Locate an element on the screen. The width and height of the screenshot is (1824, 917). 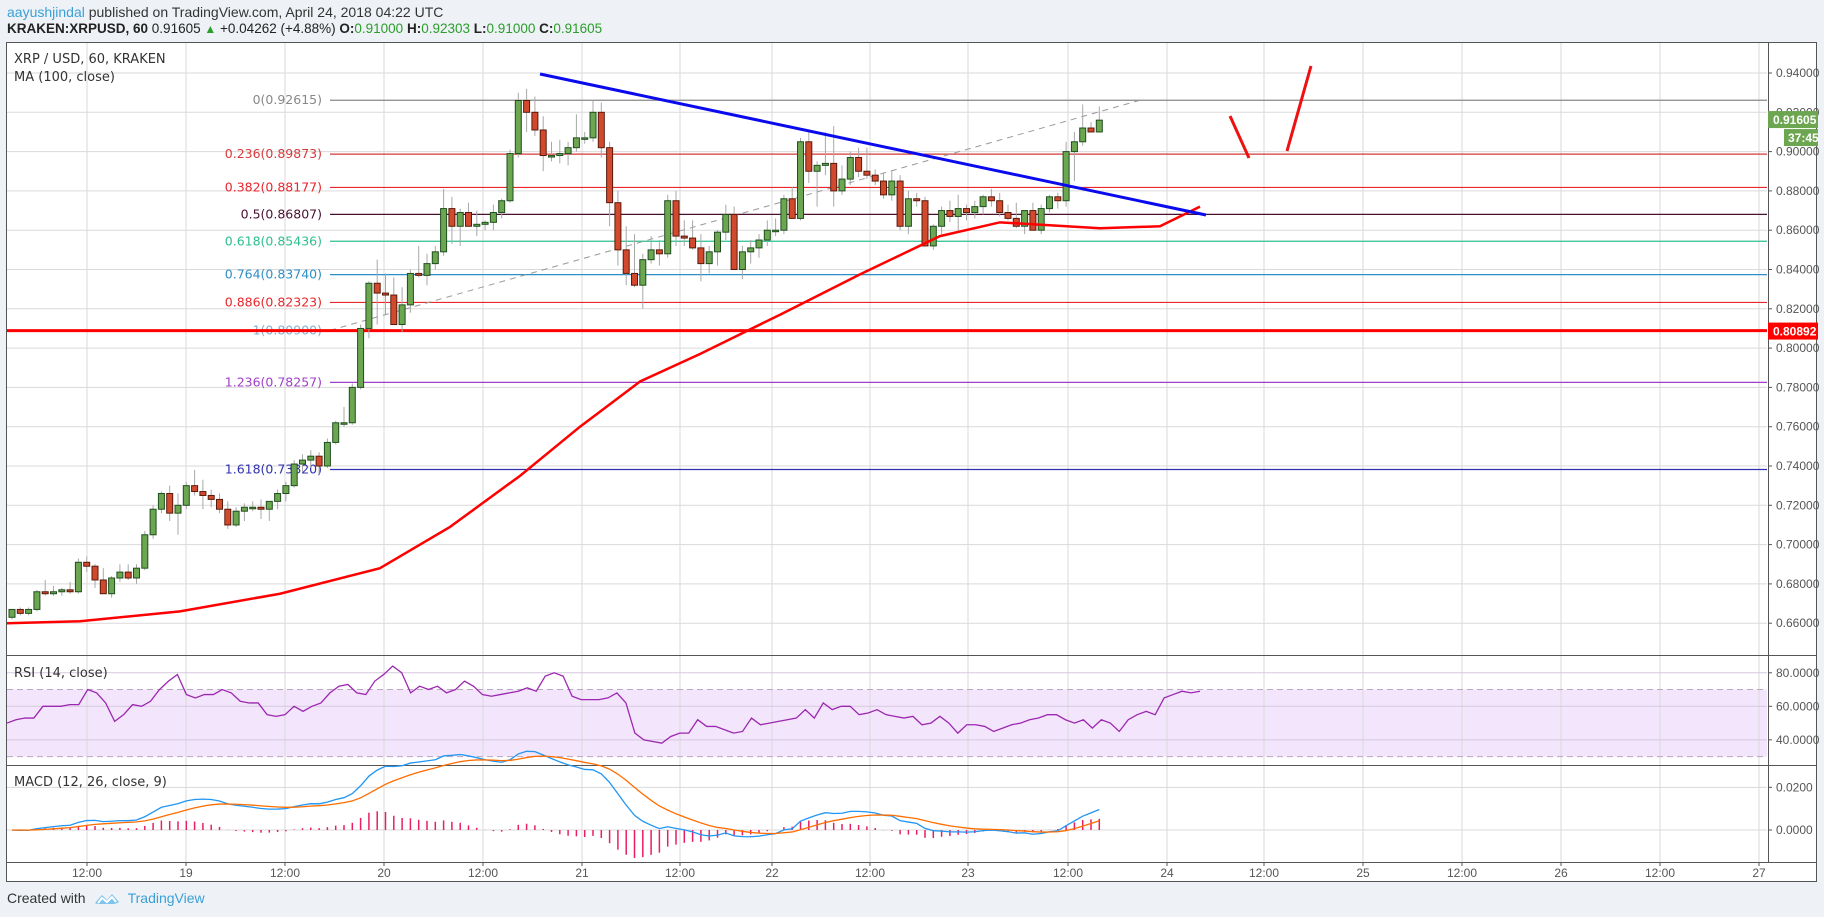
rsi-axis-label: 80.0000 is located at coordinates (1798, 673).